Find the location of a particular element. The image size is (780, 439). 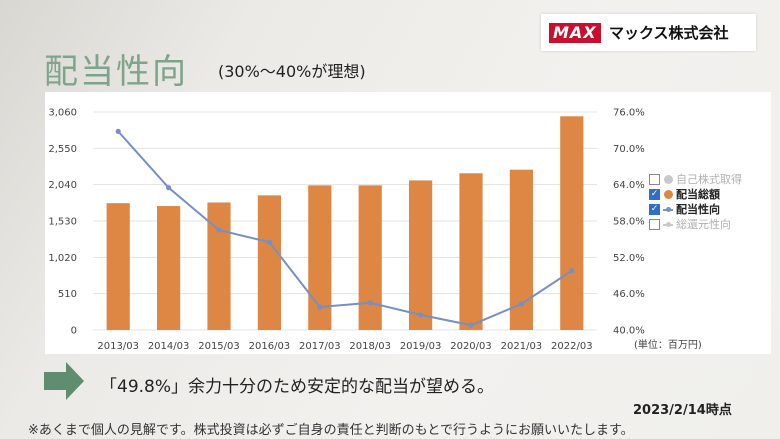

conclusion-statement: 「49.8%」余力十分のため安定的な配当が望める。 is located at coordinates (297, 387).